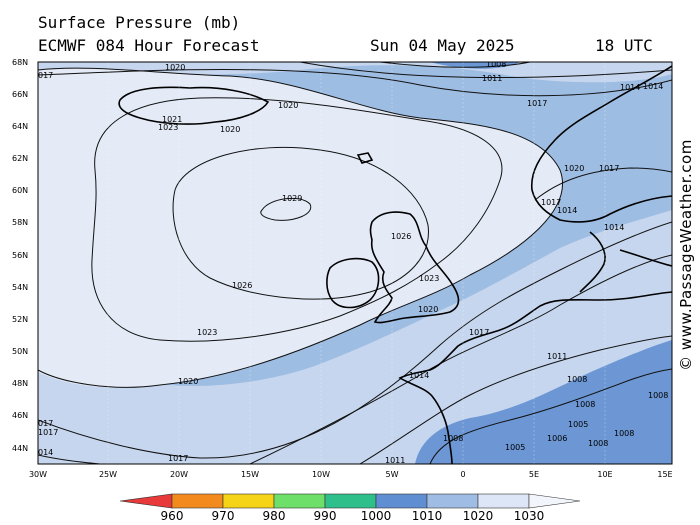  I want to click on isobar-1017-north, so click(355, 83).